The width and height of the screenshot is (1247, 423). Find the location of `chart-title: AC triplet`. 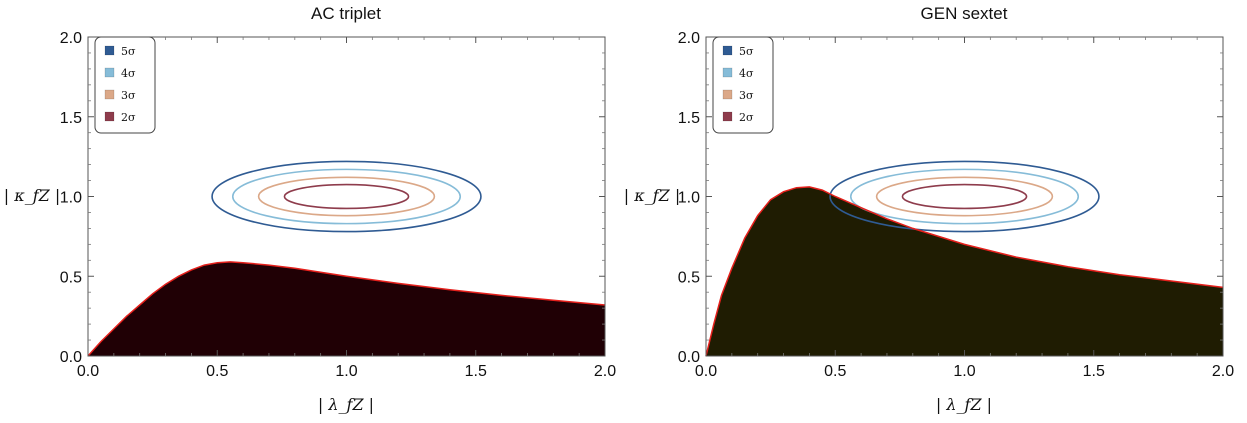

chart-title: AC triplet is located at coordinates (346, 13).